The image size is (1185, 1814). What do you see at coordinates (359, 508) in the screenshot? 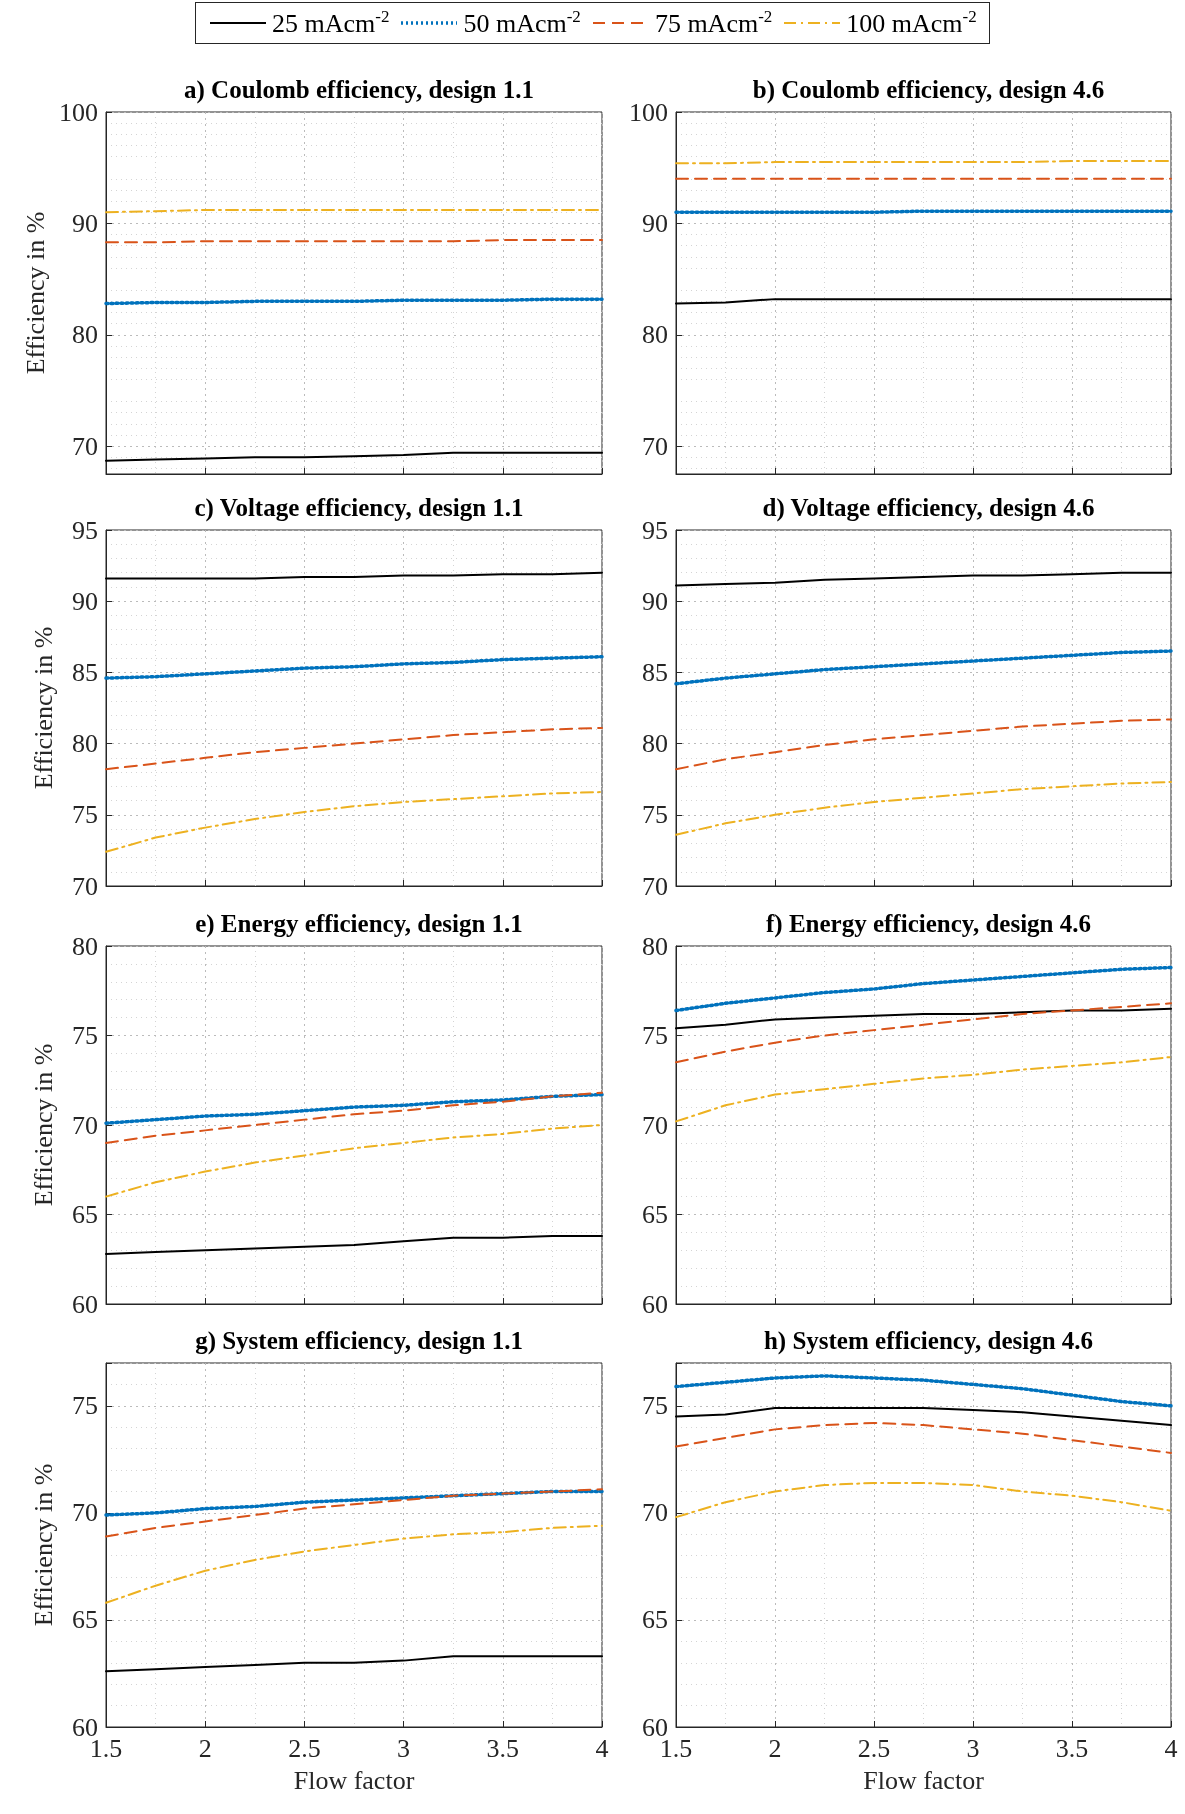
I see `chart-title: c) Voltage efficiency, design 1.1` at bounding box center [359, 508].